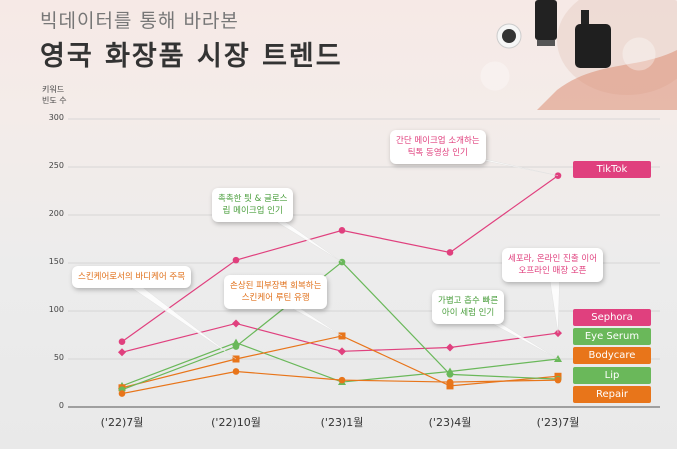 The width and height of the screenshot is (677, 449). What do you see at coordinates (139, 21) in the screenshot?
I see `page-subtitle: 빅데이터를 통해 바라본` at bounding box center [139, 21].